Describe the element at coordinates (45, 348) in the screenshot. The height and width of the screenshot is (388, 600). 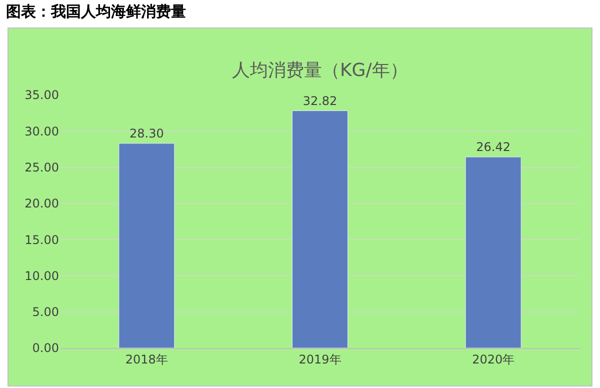
I see `y-tick-label: 0.00` at that location.